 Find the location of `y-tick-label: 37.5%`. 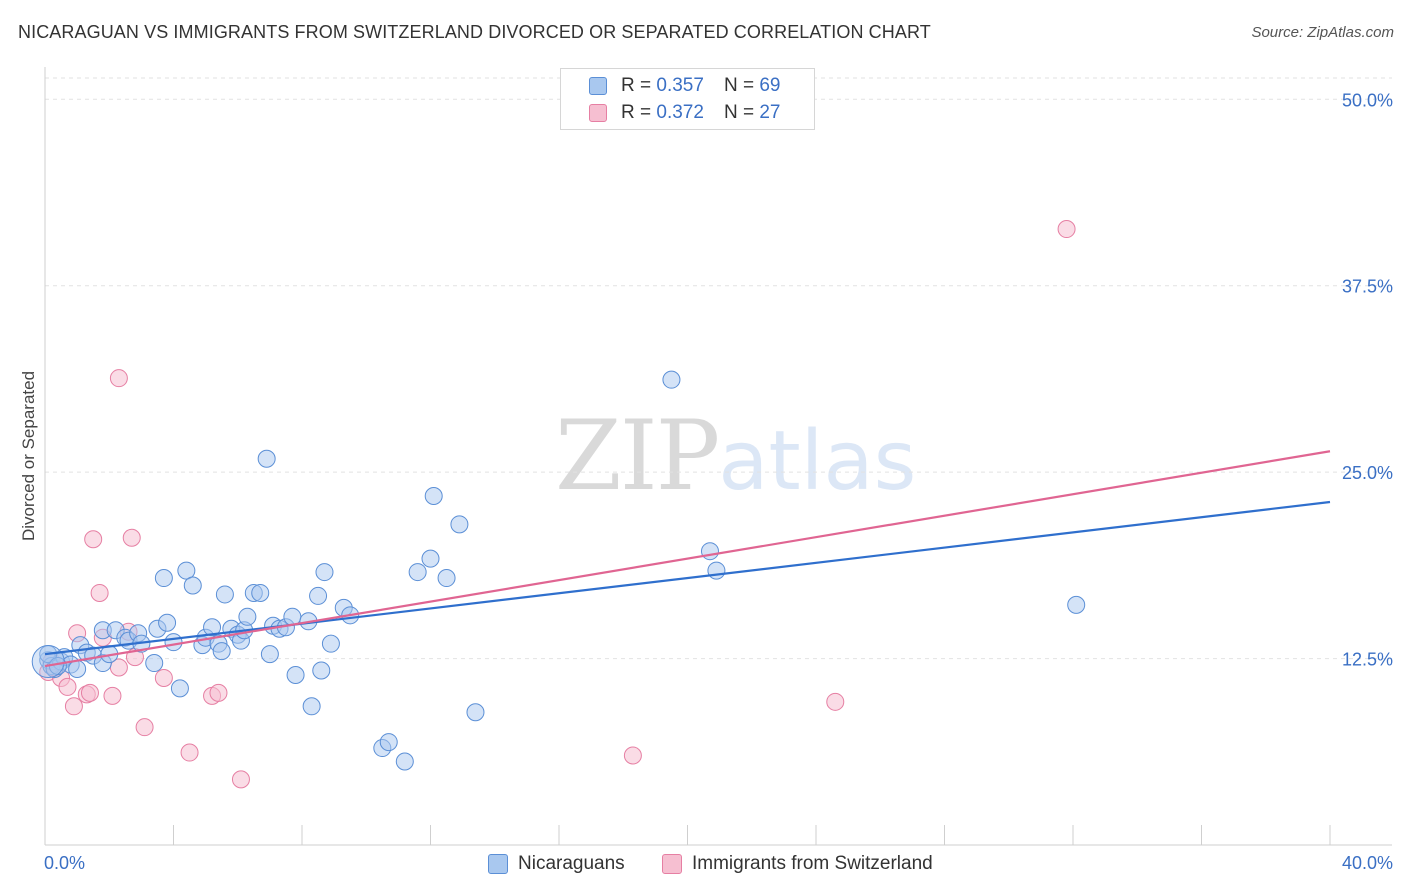

y-tick-label: 37.5% is located at coordinates (1367, 287).